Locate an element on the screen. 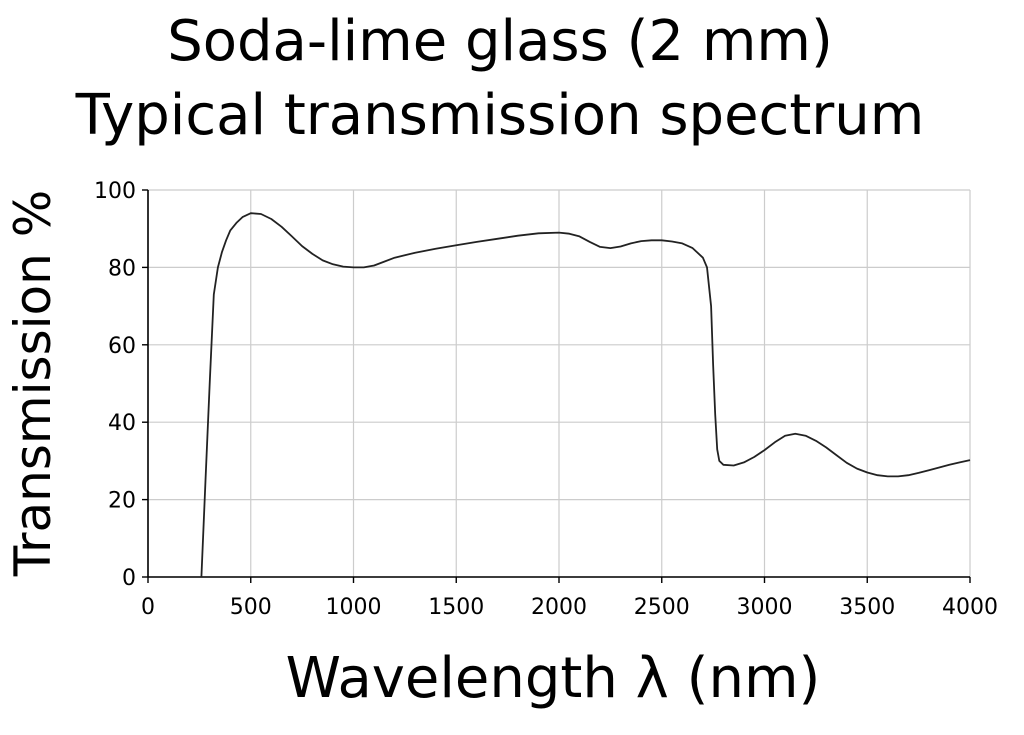 The width and height of the screenshot is (1024, 735). y-tick-label: 100 is located at coordinates (115, 191).